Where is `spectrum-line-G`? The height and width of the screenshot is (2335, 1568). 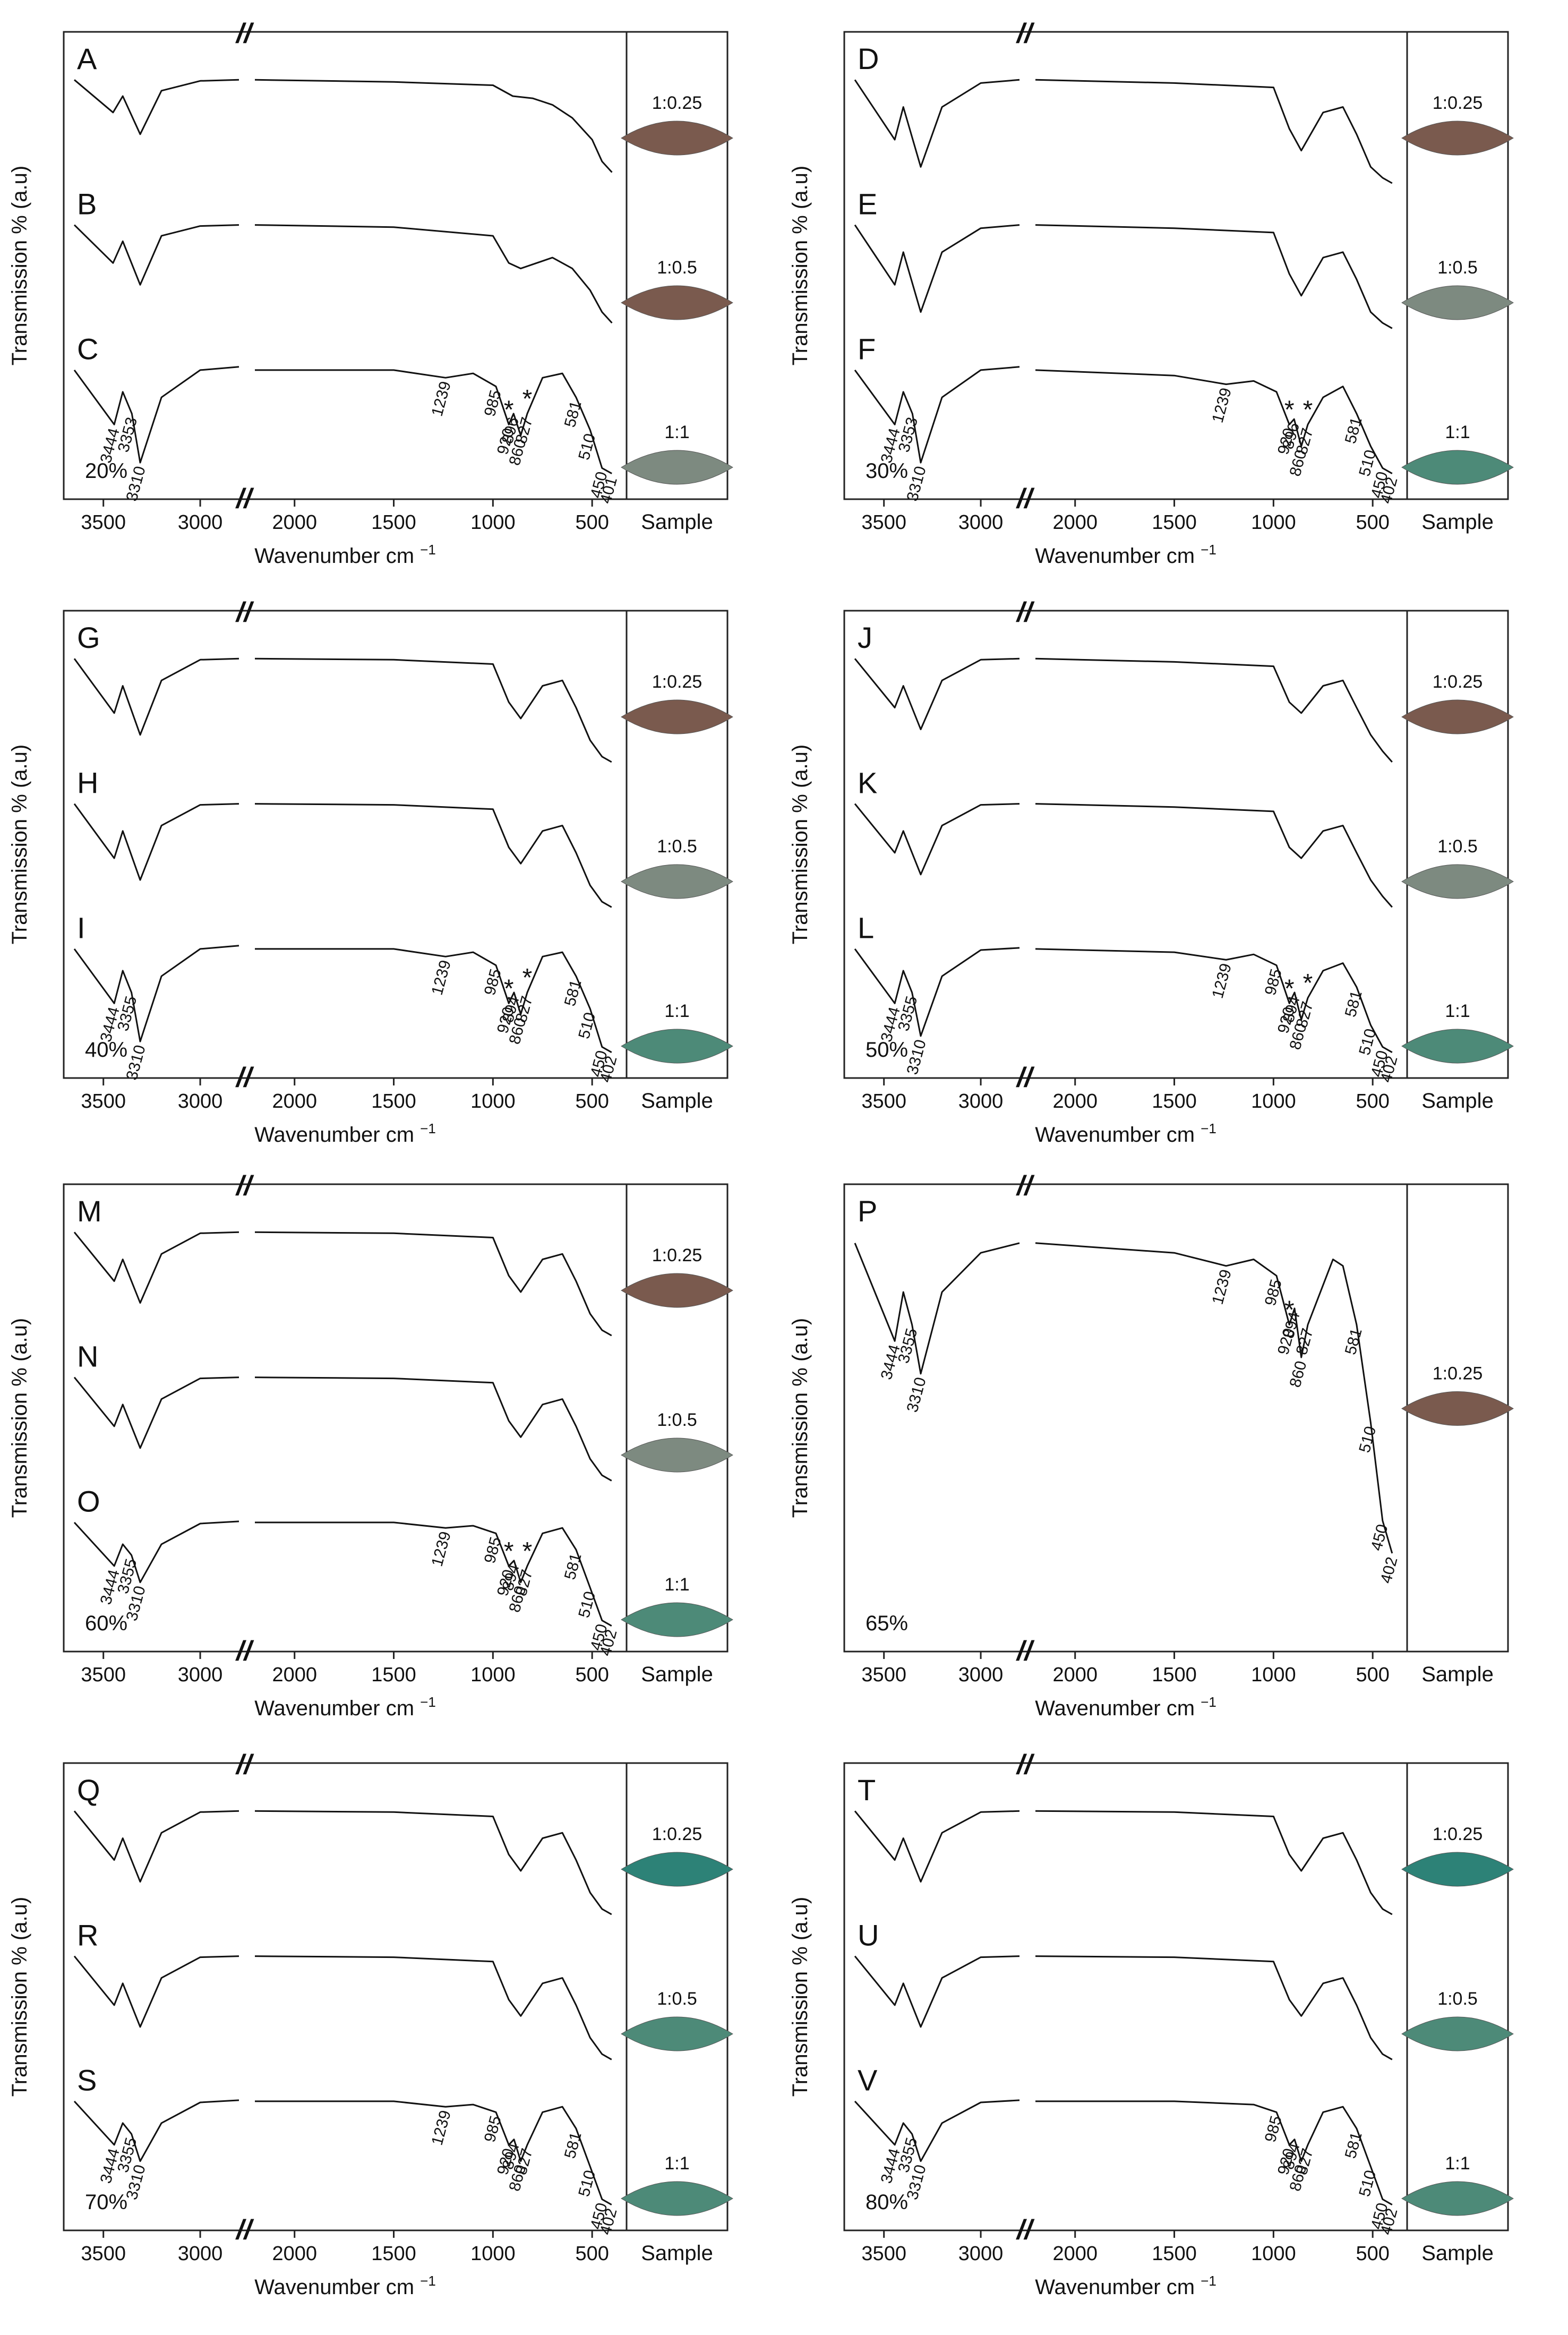
spectrum-line-G is located at coordinates (433, 710).